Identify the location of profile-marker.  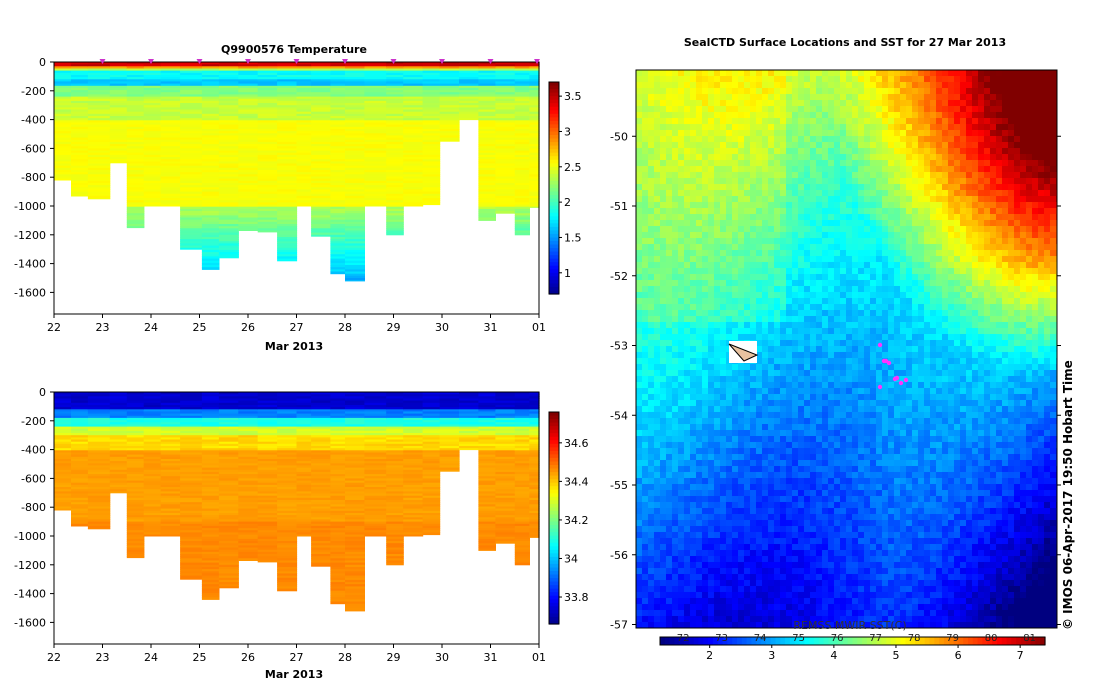
(102, 61).